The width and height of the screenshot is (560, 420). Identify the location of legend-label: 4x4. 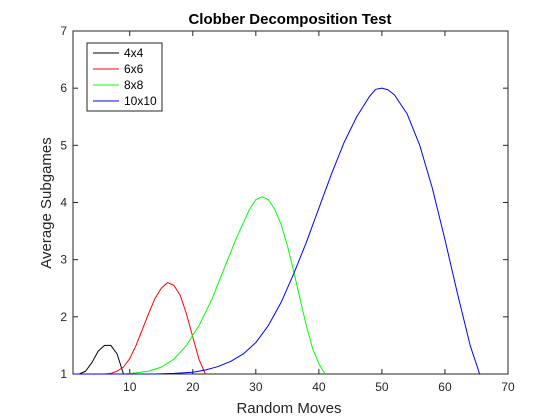
(134, 53).